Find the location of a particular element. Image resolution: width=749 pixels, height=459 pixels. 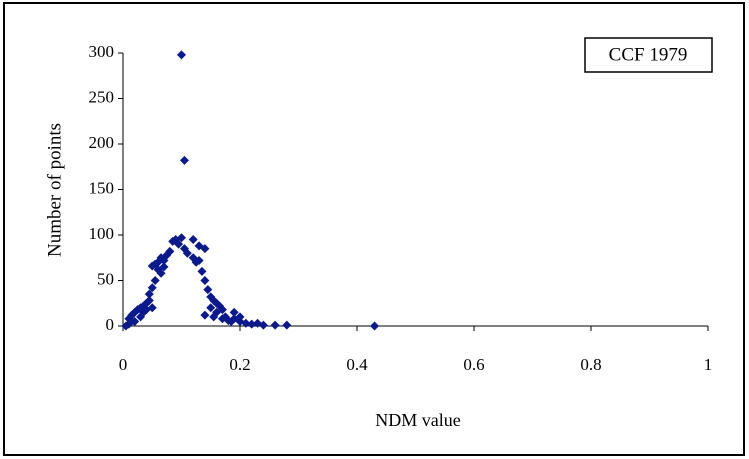

annotation: CCF 1979 is located at coordinates (648, 54).